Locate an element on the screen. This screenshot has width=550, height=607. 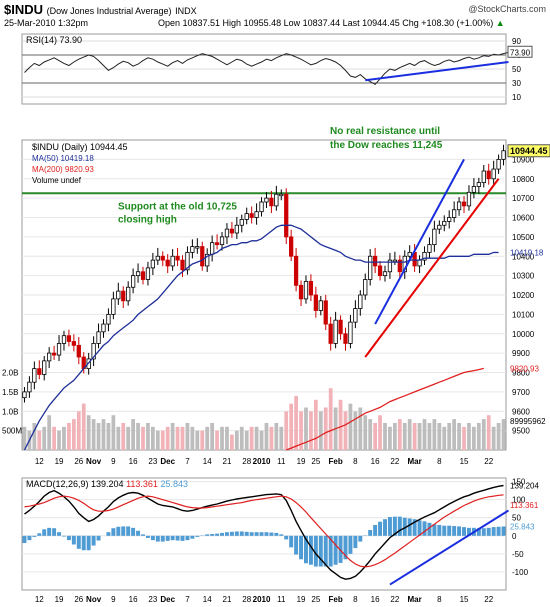
x-axis-label: 14 is located at coordinates (207, 461).